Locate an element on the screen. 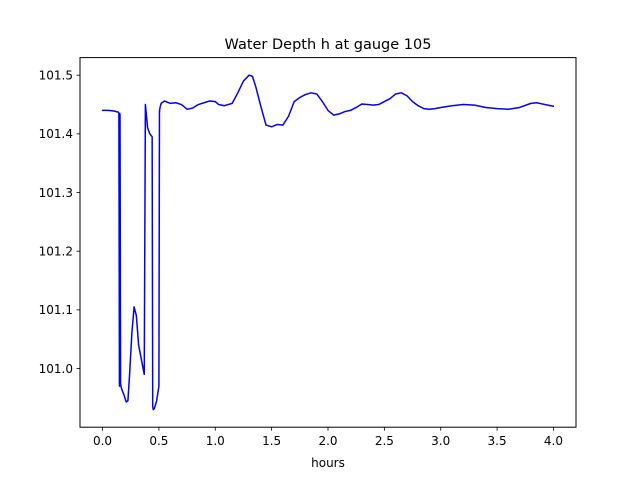 Image resolution: width=640 pixels, height=480 pixels. y-tick-label: 101.2 is located at coordinates (56, 252).